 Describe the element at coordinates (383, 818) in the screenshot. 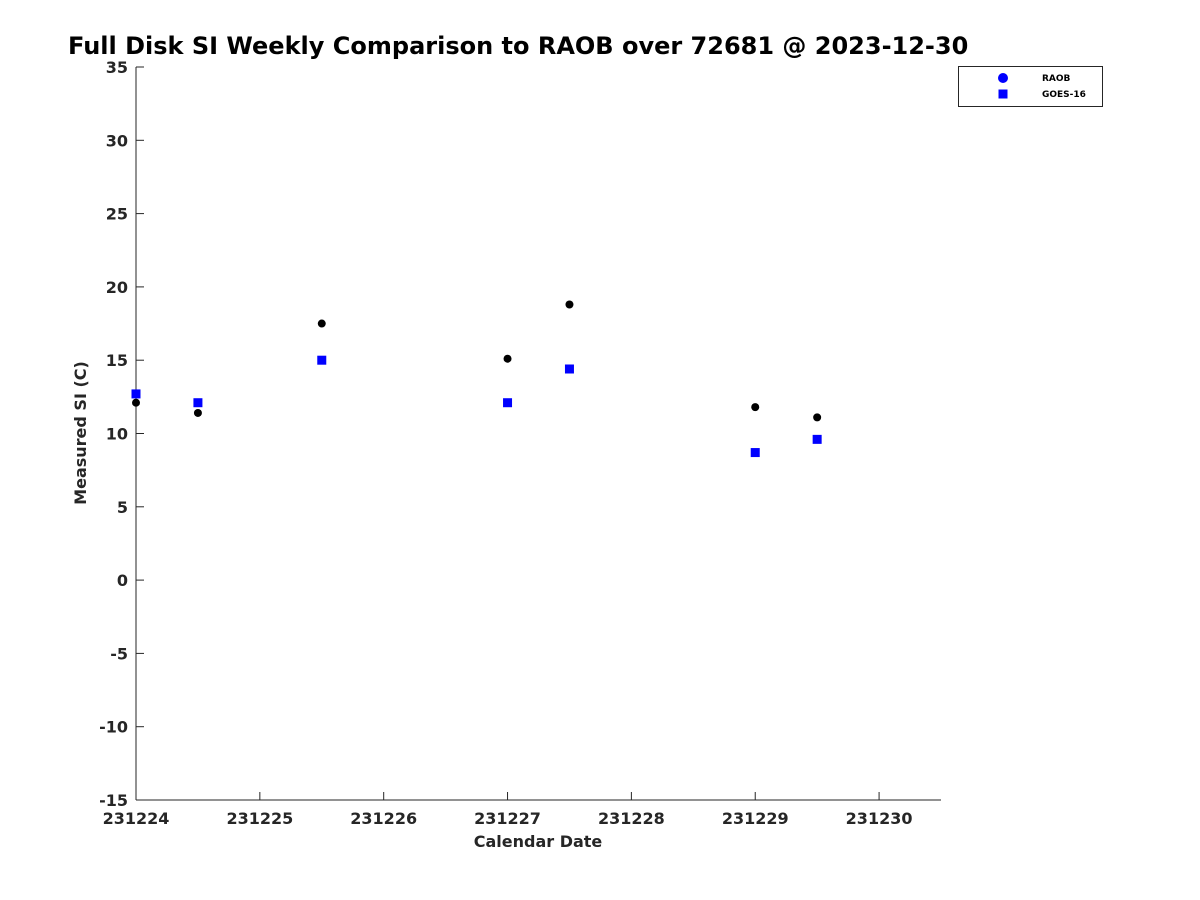

I see `x-tick-label: 231226` at that location.